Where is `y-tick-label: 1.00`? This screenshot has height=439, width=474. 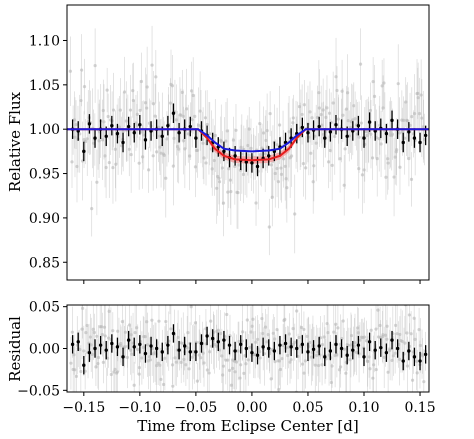 y-tick-label: 1.00 is located at coordinates (44, 130).